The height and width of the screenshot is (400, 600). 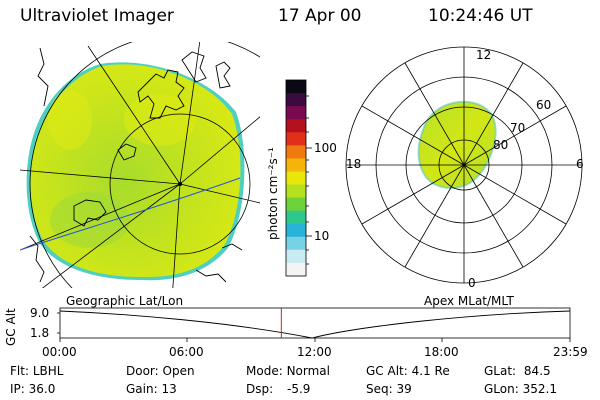 I want to click on colorbar-unit-label: photon cm⁻²s⁻¹, so click(x=273, y=193).